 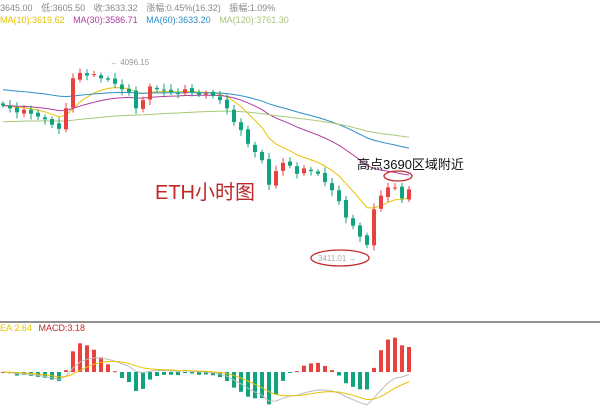 What do you see at coordinates (178, 20) in the screenshot?
I see `ma60-label: MA(60):3633.20` at bounding box center [178, 20].